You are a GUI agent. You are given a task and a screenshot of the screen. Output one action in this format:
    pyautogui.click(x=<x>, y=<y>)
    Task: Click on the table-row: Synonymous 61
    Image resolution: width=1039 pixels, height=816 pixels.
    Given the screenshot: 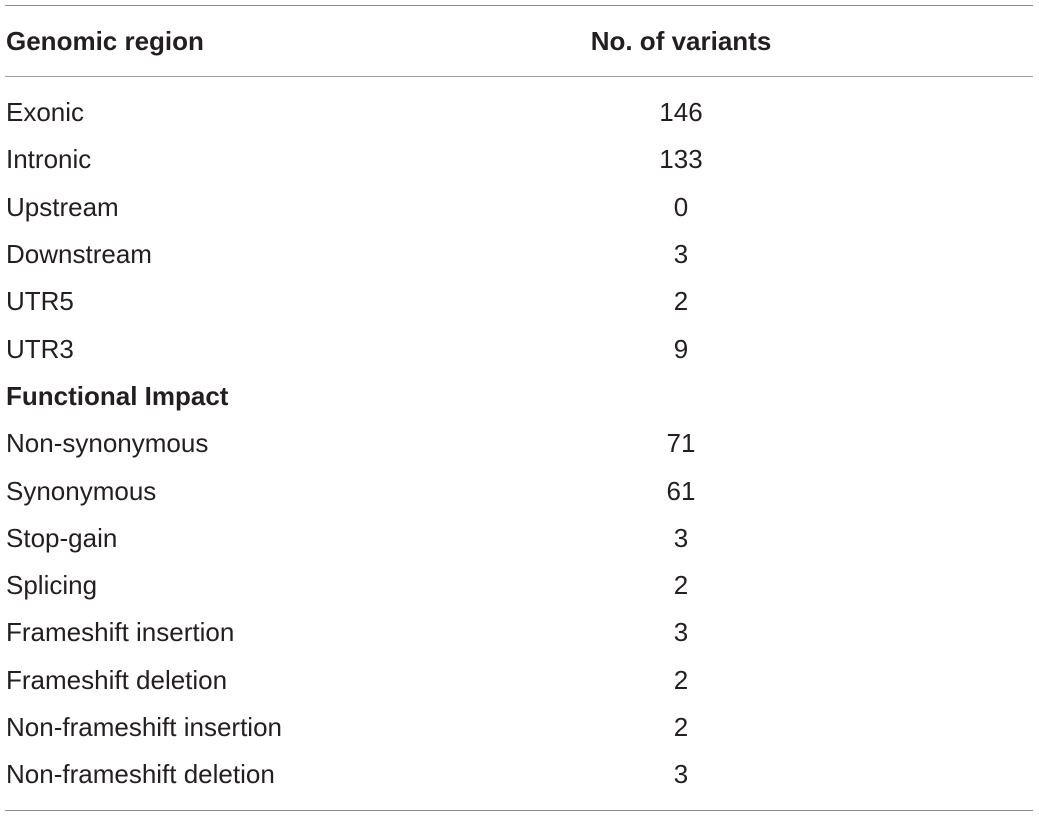 What is the action you would take?
    pyautogui.click(x=519, y=490)
    